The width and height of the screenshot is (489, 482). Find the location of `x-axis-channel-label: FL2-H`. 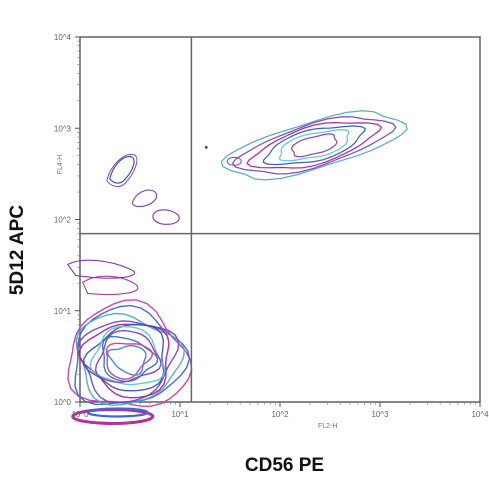

x-axis-channel-label: FL2-H is located at coordinates (327, 426).